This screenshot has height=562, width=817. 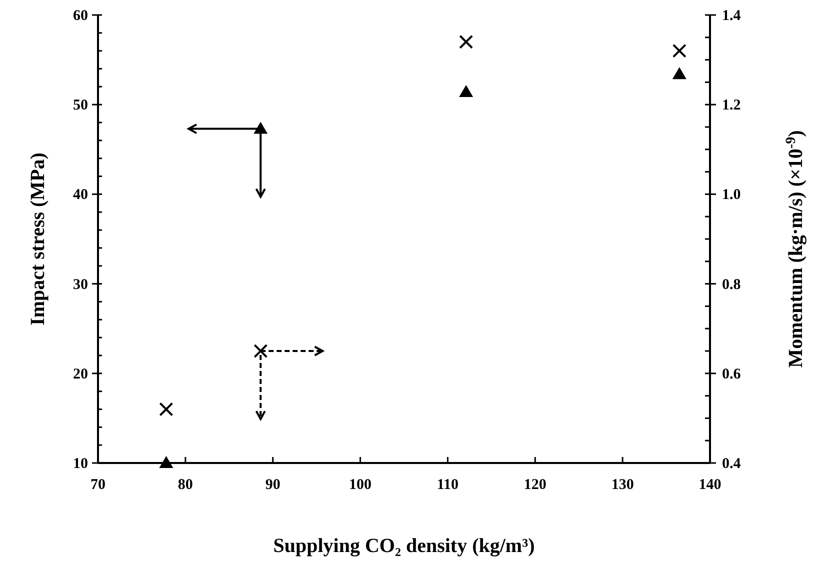 I want to click on x-tick-label: 110, so click(x=447, y=485).